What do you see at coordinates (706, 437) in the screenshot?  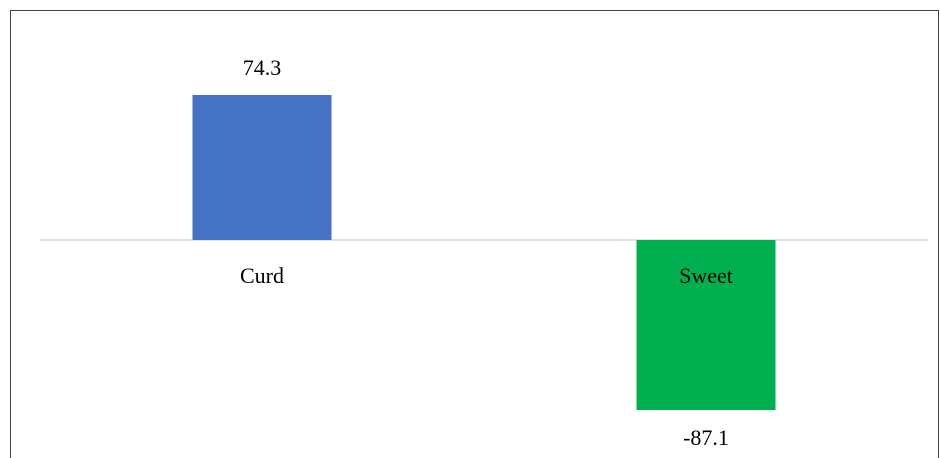 I see `value-label: -87.1` at bounding box center [706, 437].